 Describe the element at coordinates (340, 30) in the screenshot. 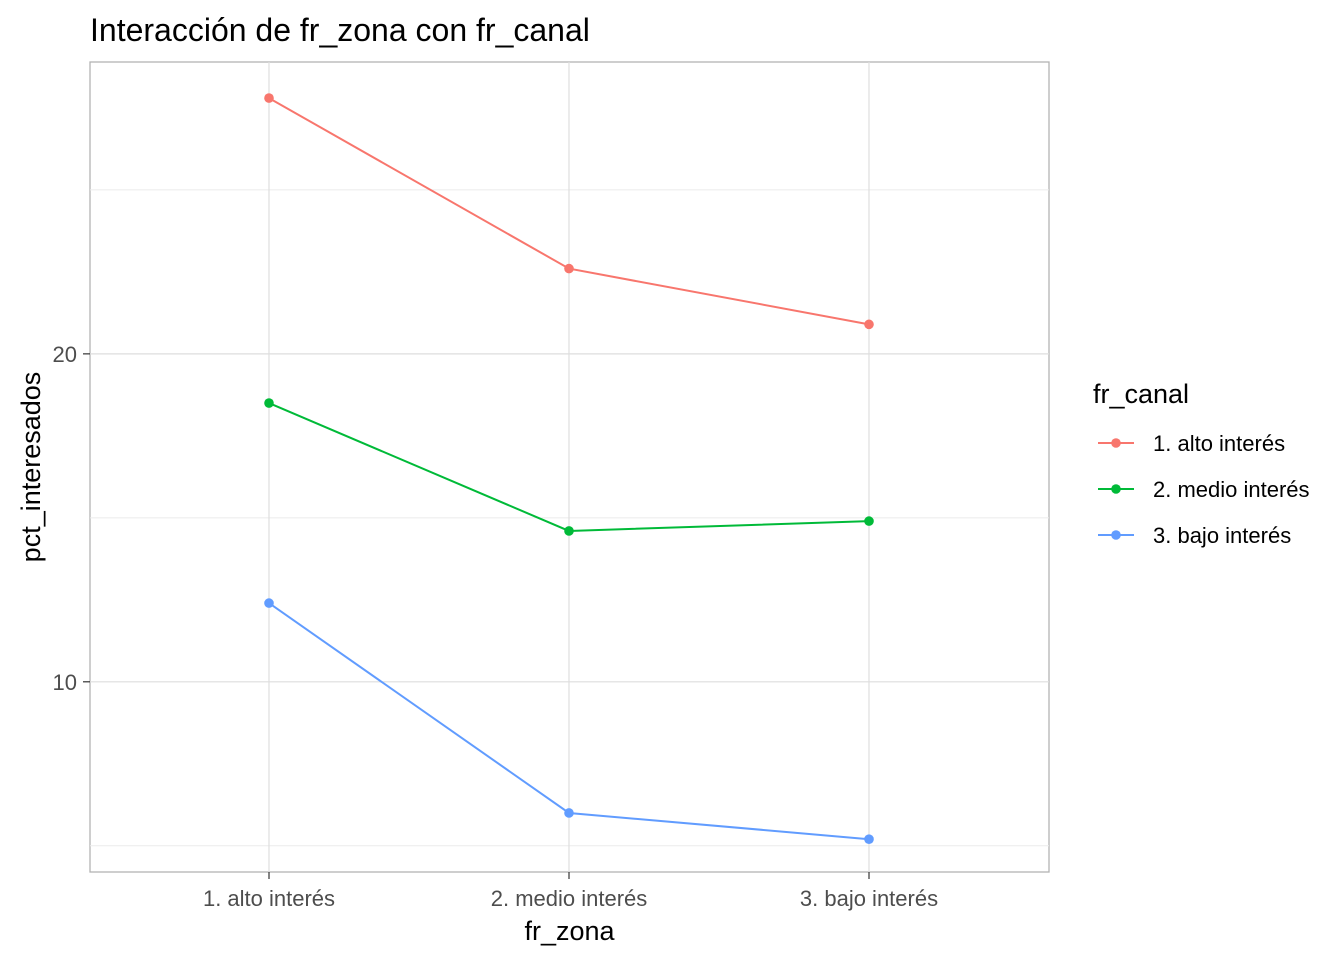

I see `chart-title: Interacción de fr_zona con fr_canal` at that location.